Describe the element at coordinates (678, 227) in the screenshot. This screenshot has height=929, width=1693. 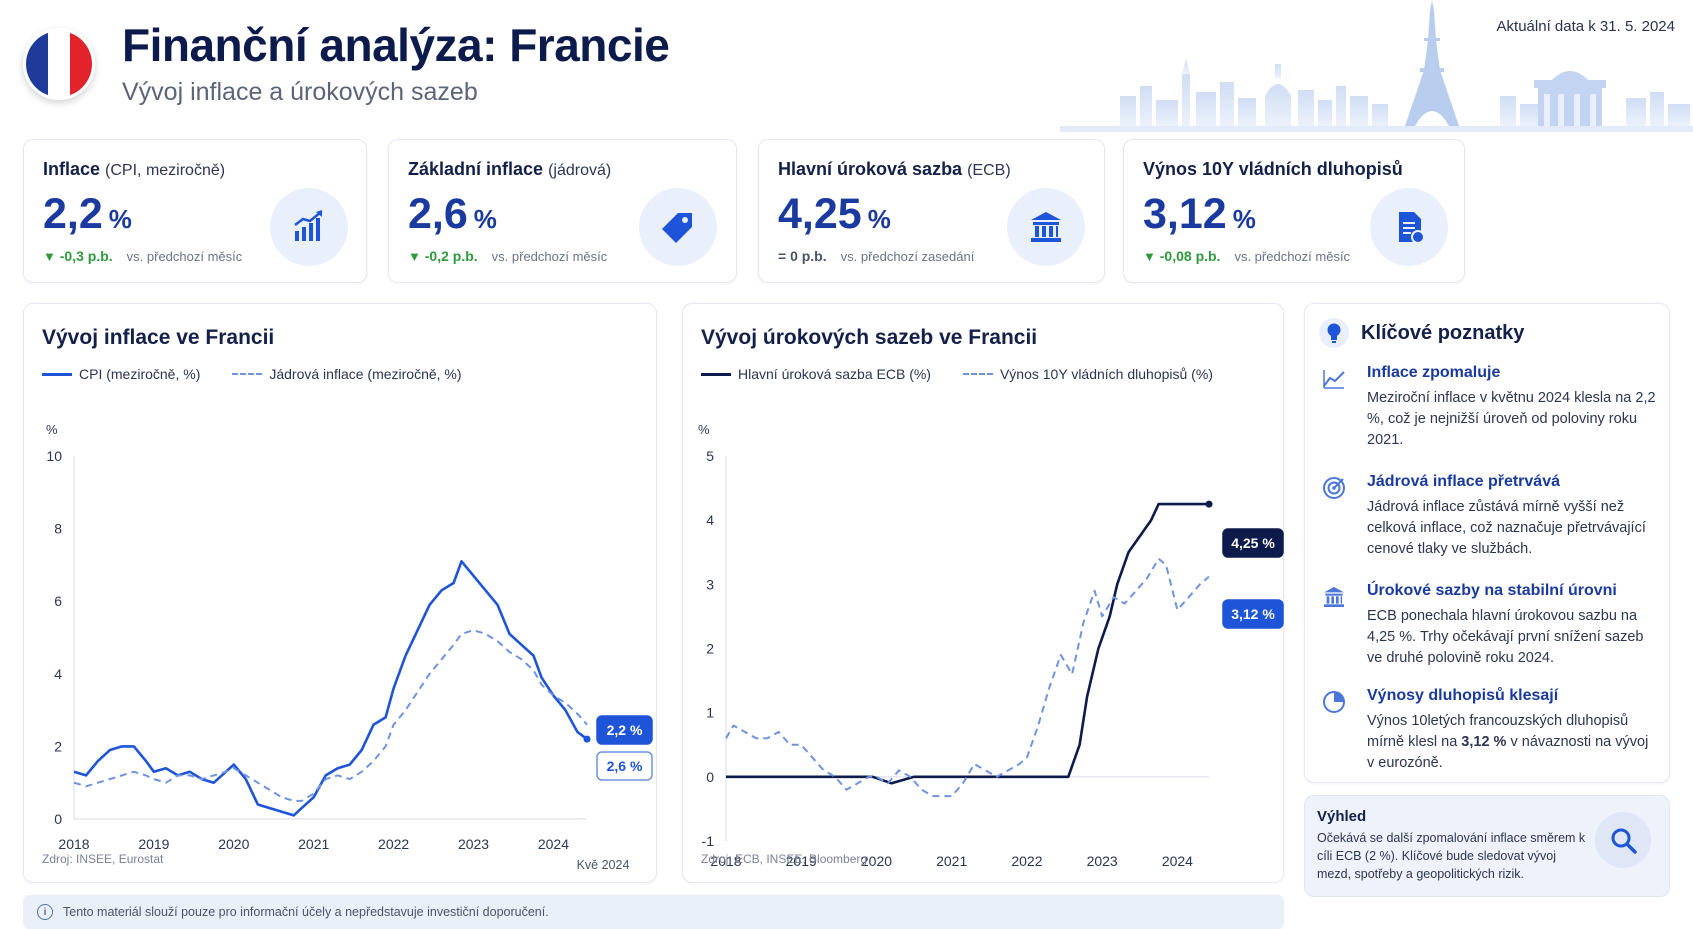
I see `tag-icon` at that location.